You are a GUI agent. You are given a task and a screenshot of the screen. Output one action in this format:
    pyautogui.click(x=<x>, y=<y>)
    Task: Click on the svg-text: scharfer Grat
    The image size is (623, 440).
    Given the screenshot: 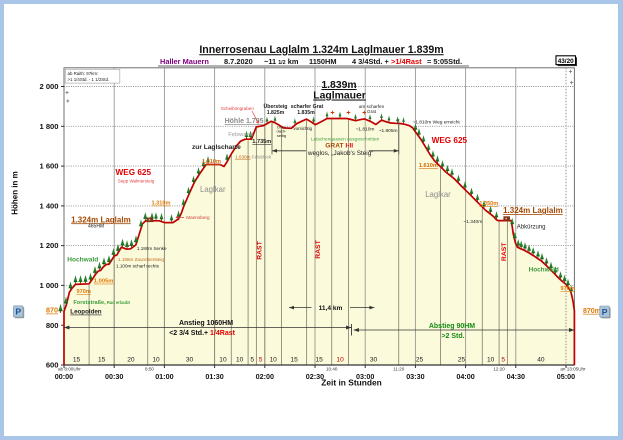 What is the action you would take?
    pyautogui.click(x=307, y=107)
    